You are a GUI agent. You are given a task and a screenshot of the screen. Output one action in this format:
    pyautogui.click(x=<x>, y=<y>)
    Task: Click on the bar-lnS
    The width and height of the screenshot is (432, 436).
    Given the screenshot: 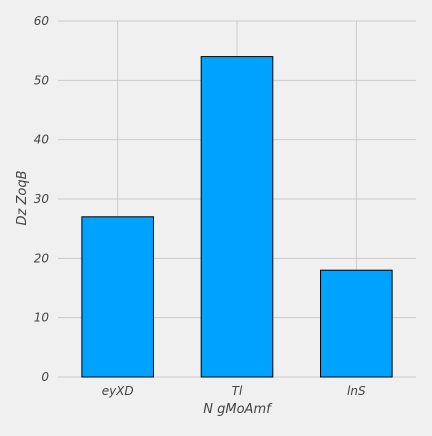 What is the action you would take?
    pyautogui.click(x=356, y=323)
    